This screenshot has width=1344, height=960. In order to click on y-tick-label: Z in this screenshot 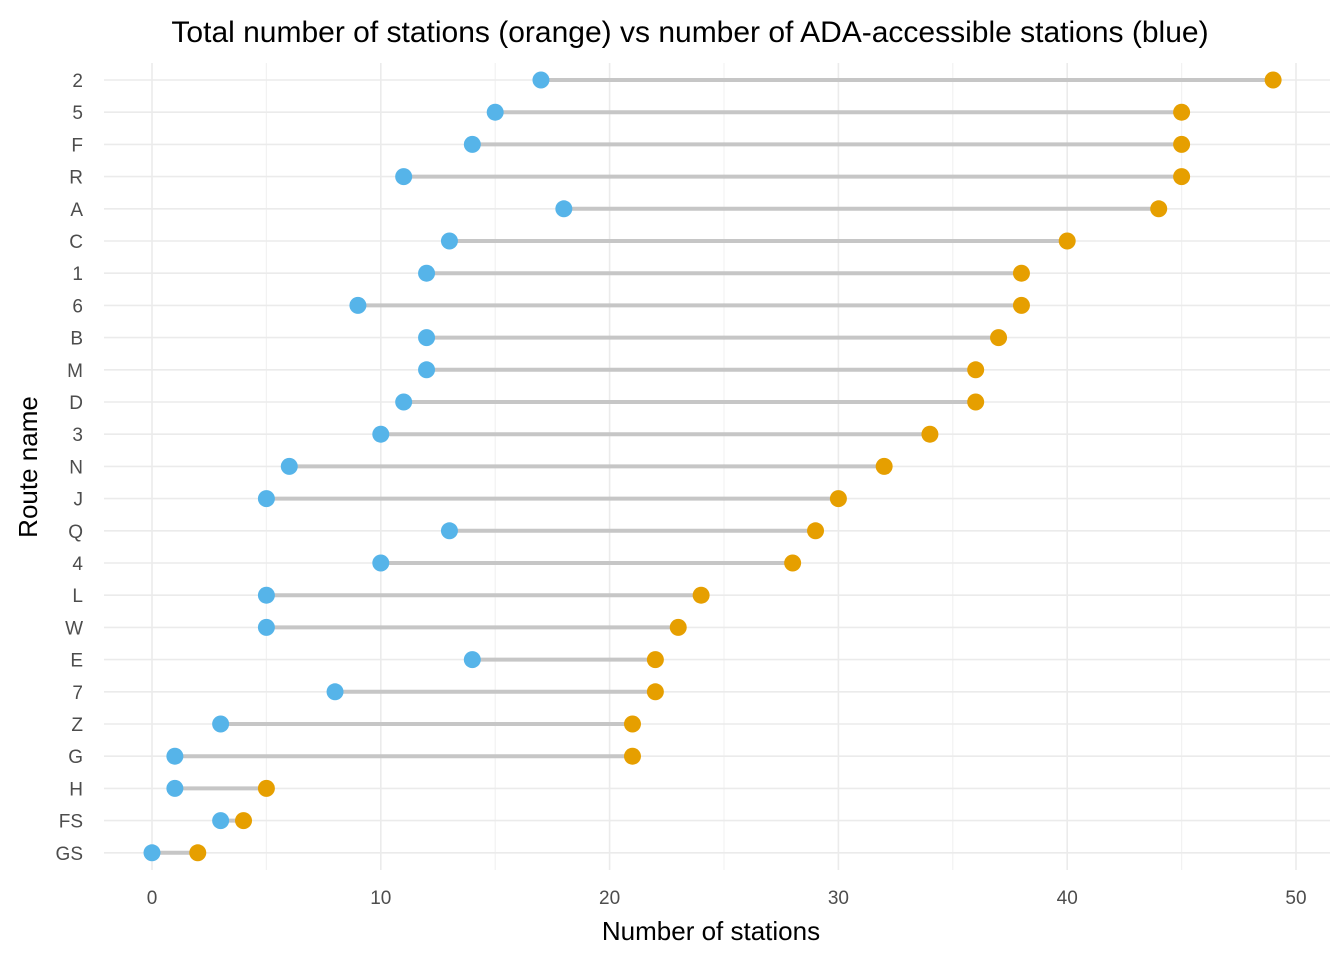, I will do `click(77, 725)`.